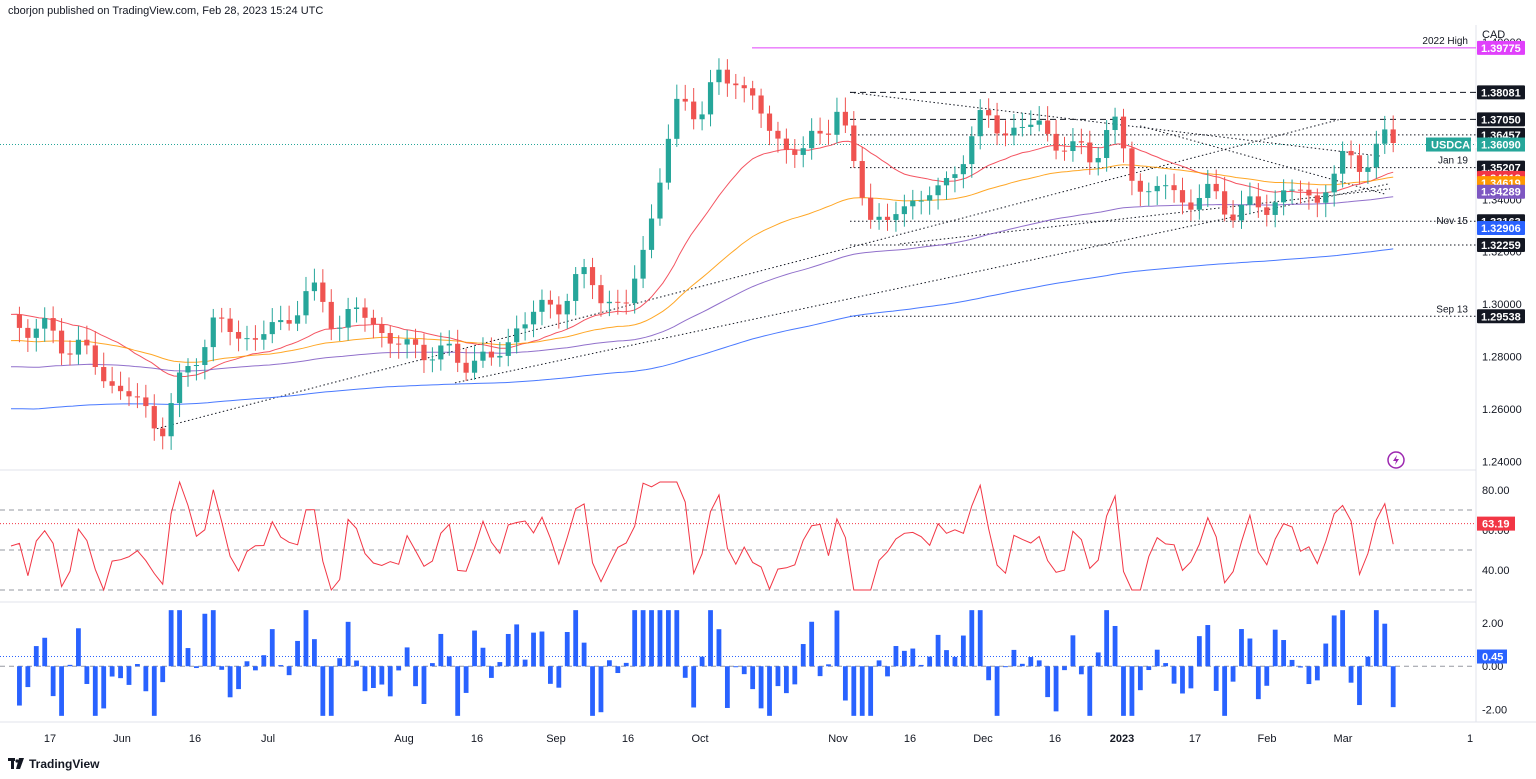 The height and width of the screenshot is (779, 1536). I want to click on macd-pane: 2.00 0.00 -2.00 0.45, so click(753, 663).